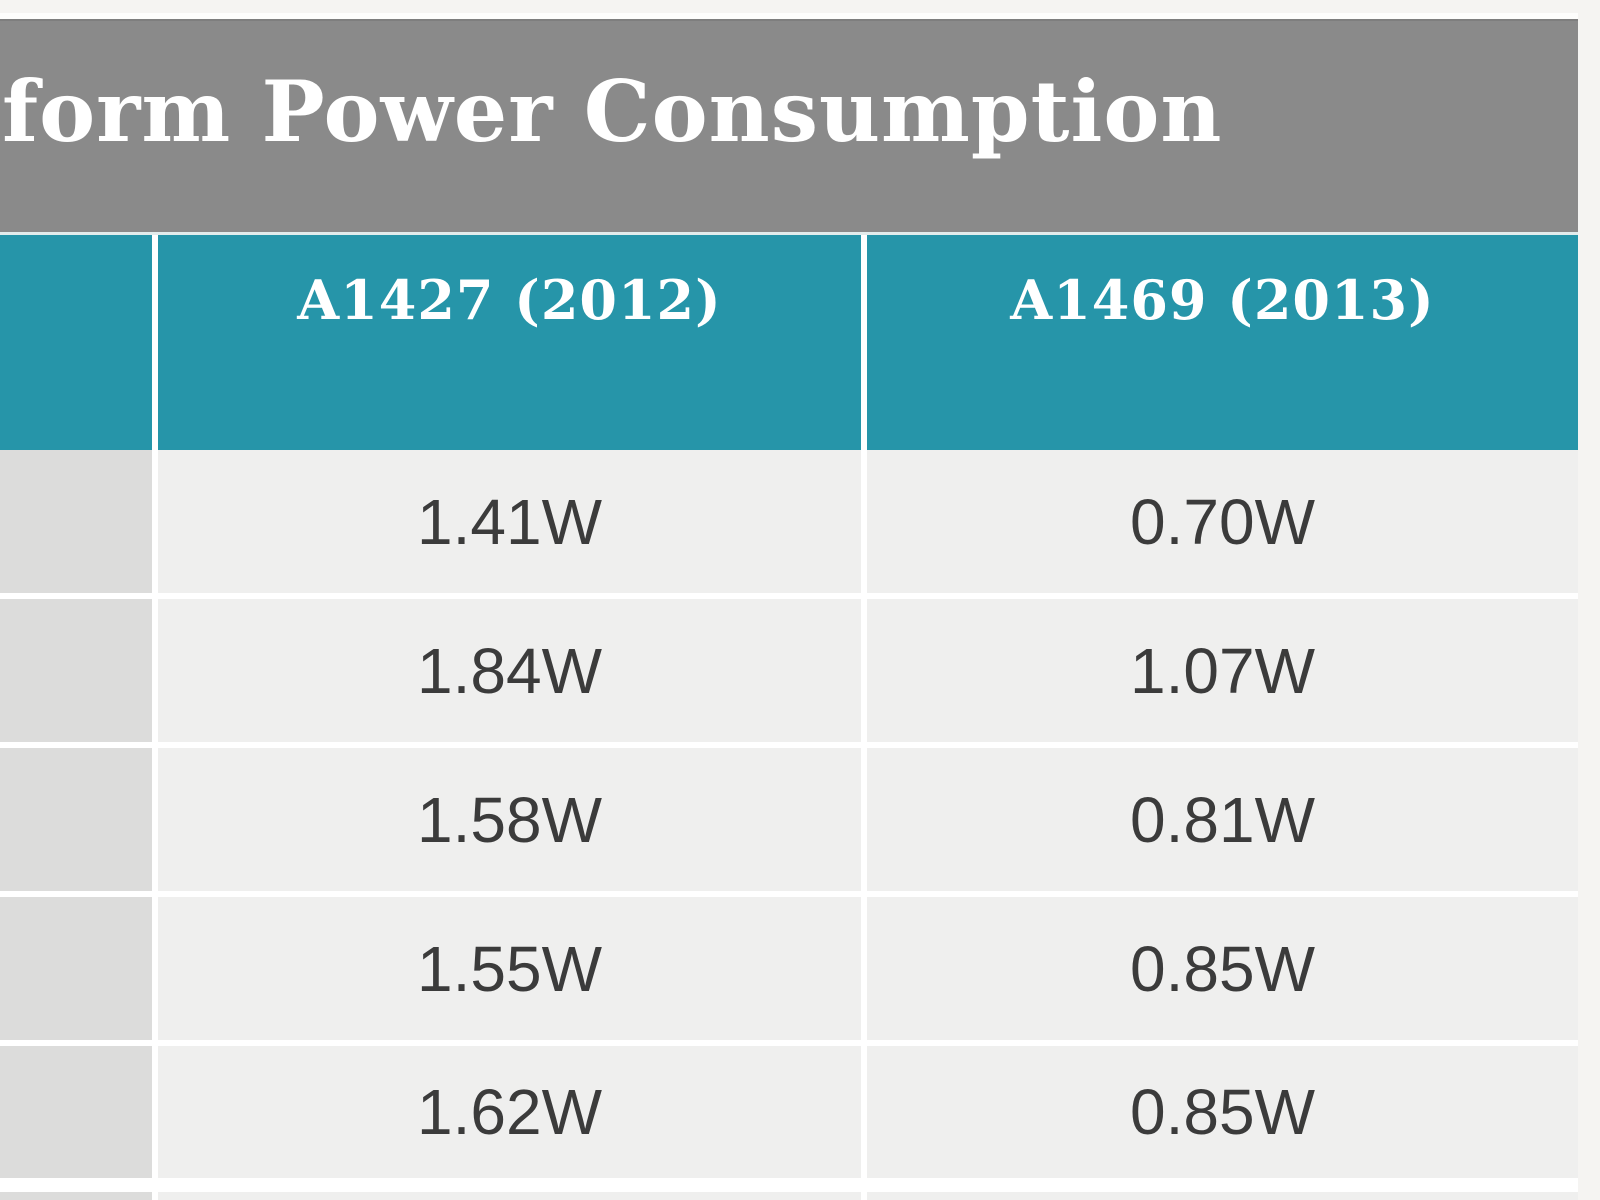 This screenshot has width=1600, height=1200. Describe the element at coordinates (509, 521) in the screenshot. I see `value-cell: 1.41W` at that location.